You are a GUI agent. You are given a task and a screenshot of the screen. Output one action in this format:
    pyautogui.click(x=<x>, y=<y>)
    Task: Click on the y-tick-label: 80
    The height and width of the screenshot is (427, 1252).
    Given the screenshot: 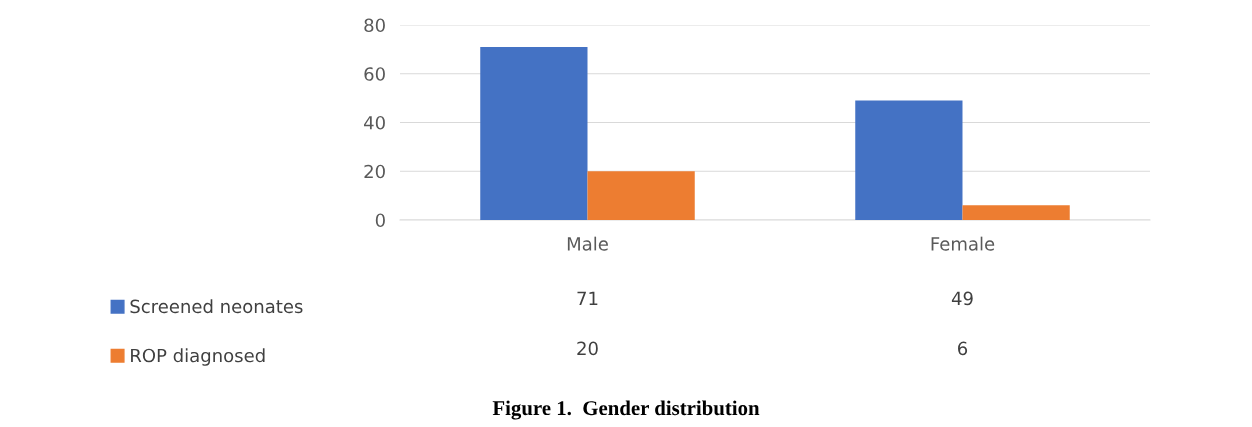 What is the action you would take?
    pyautogui.click(x=374, y=25)
    